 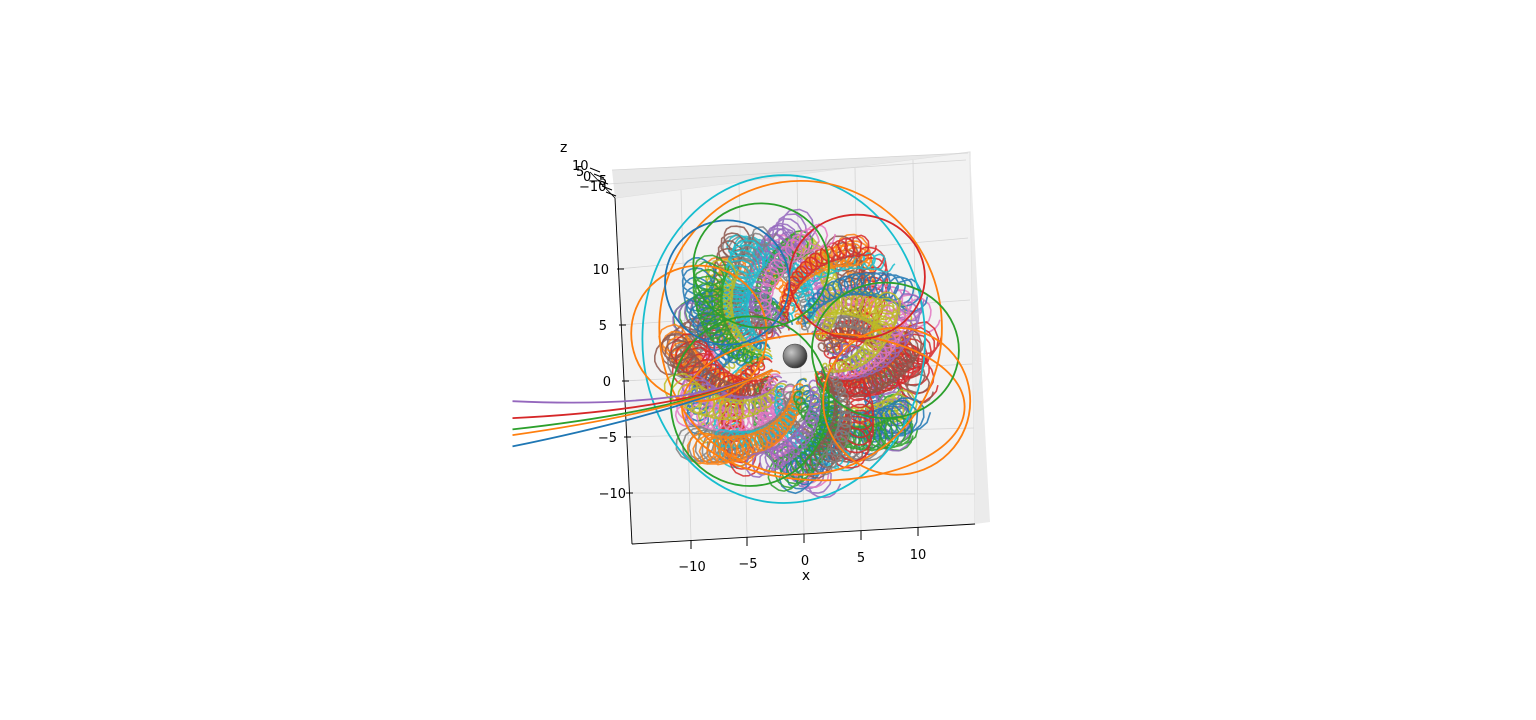 I want to click on x-tick-label: −10, so click(x=691, y=567).